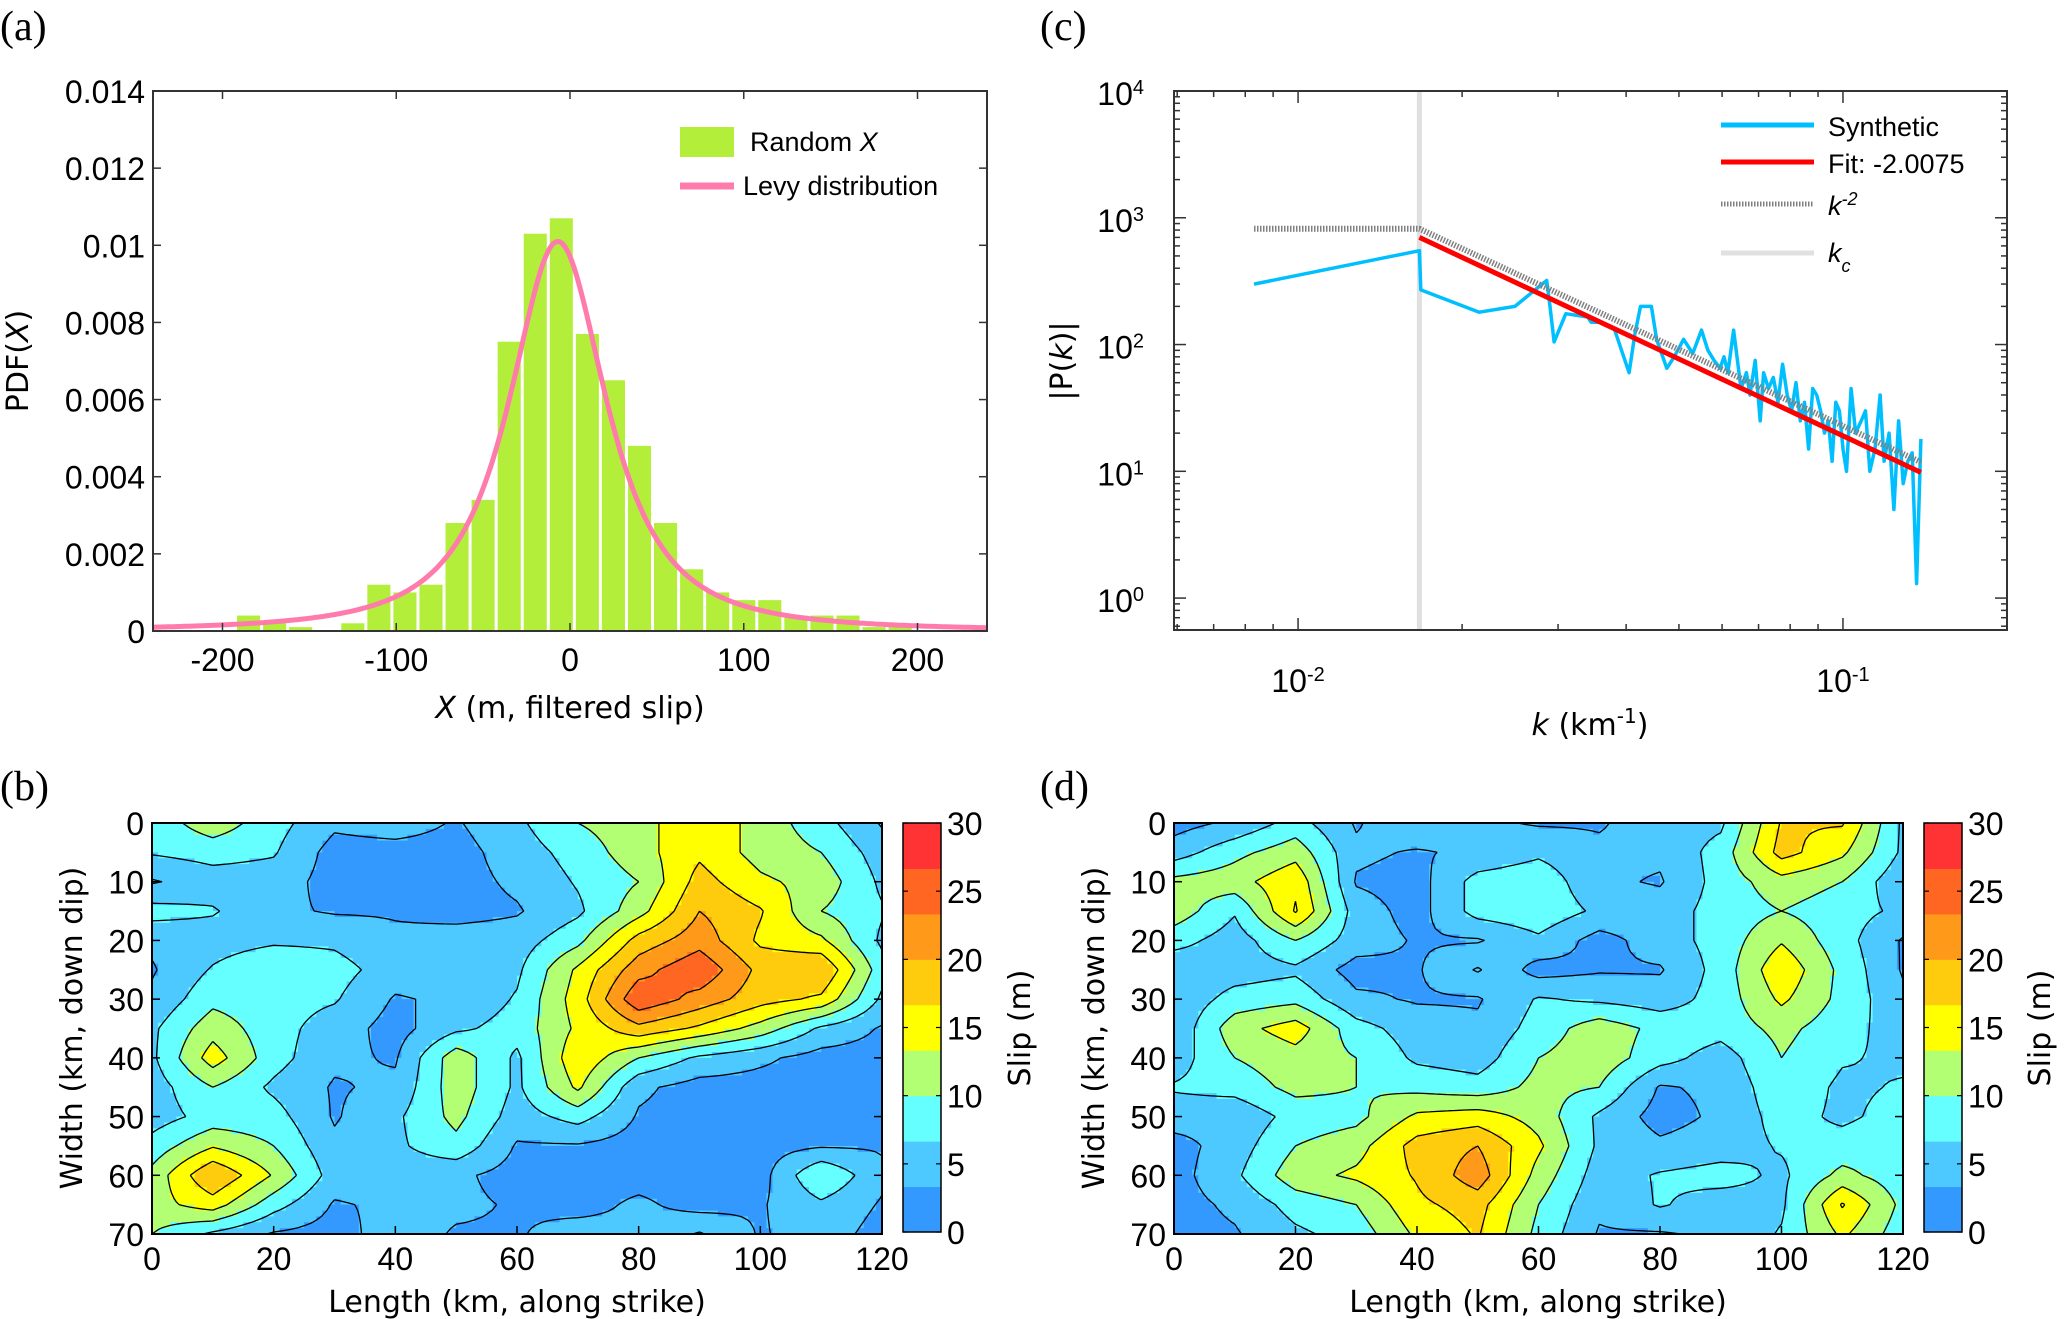 The width and height of the screenshot is (2067, 1319). I want to click on x-ticks-d: 0 20 40 60 80 100 120, so click(1547, 1251).